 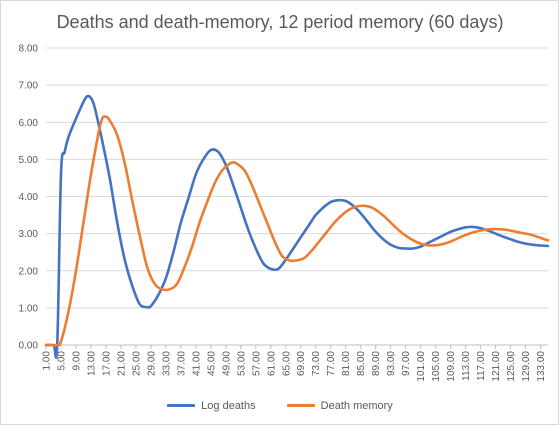 What do you see at coordinates (280, 405) in the screenshot?
I see `legend: Log deaths Death memory` at bounding box center [280, 405].